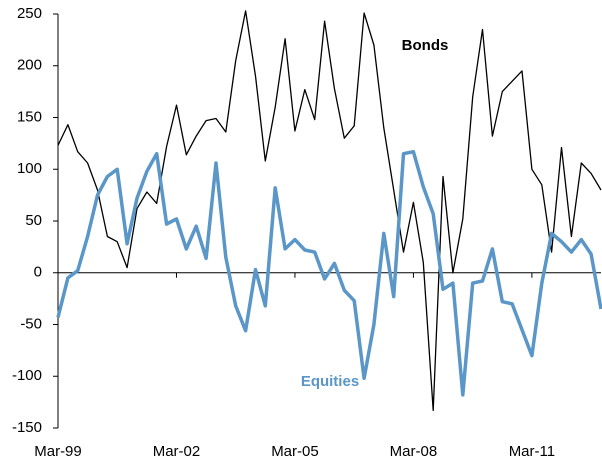  Describe the element at coordinates (330, 381) in the screenshot. I see `series-label: Equities` at that location.